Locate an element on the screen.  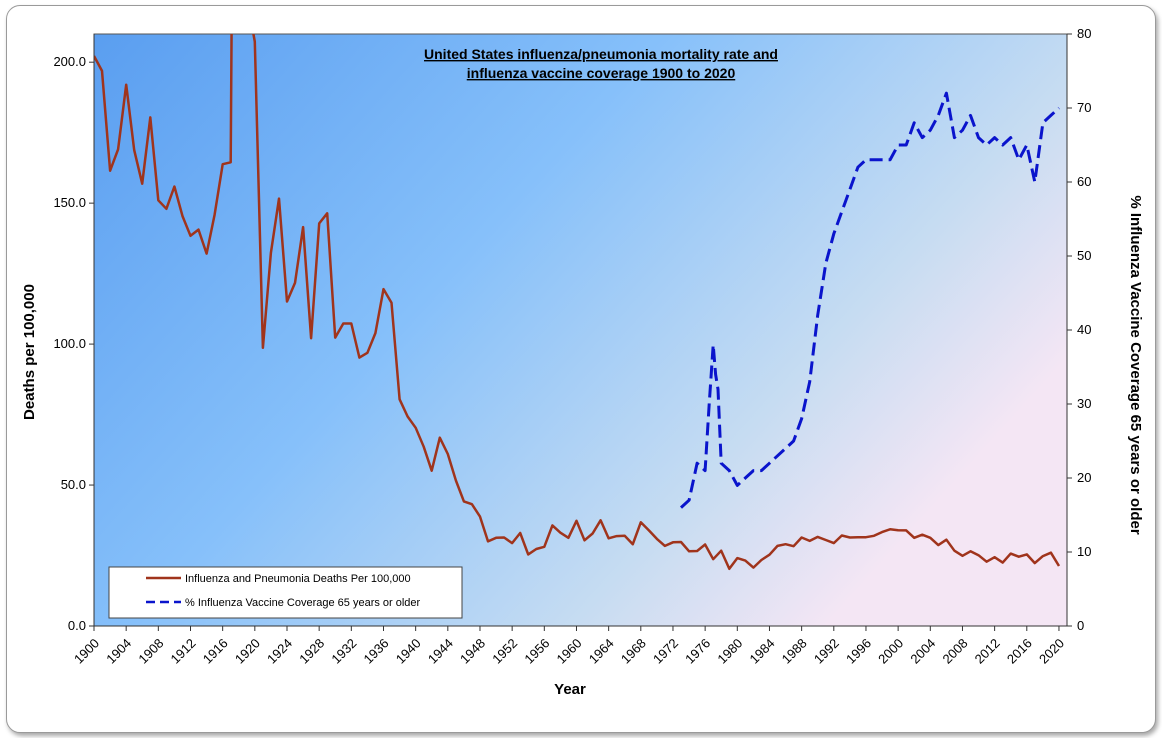
y-right-tick-label: 0 is located at coordinates (1080, 625).